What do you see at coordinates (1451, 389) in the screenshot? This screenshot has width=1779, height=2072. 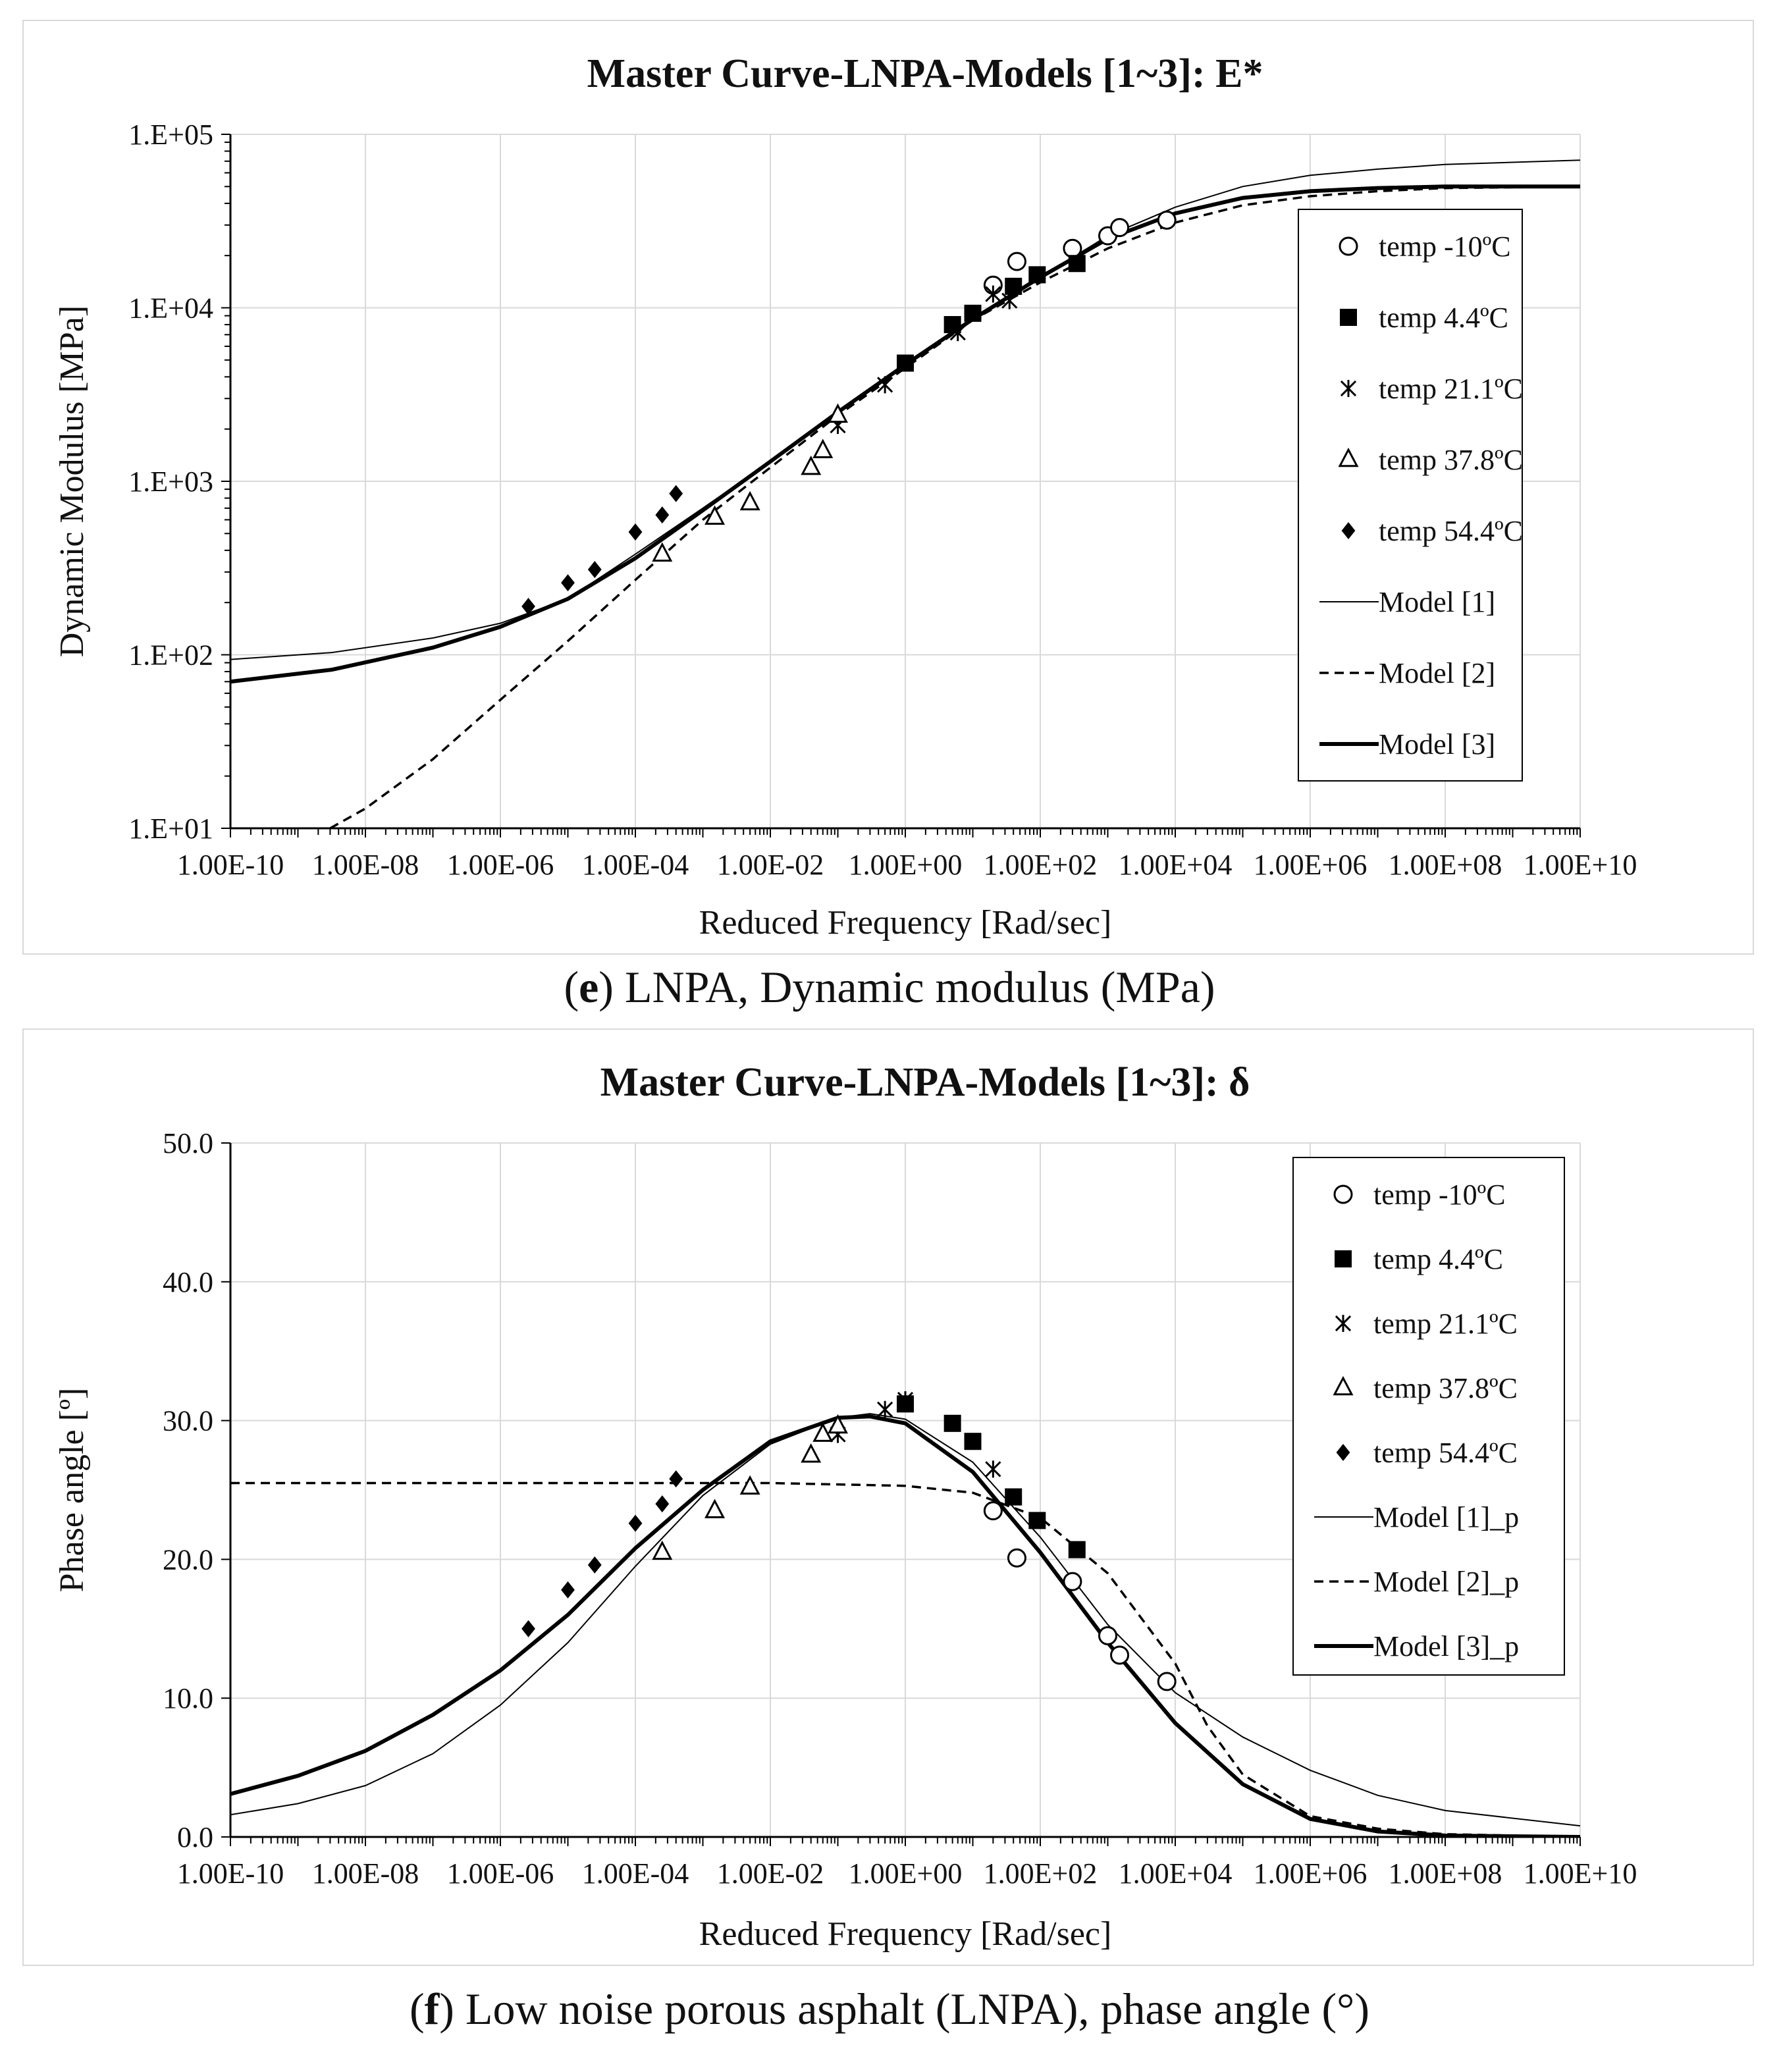 I see `legend-label: temp 21.1ºC` at bounding box center [1451, 389].